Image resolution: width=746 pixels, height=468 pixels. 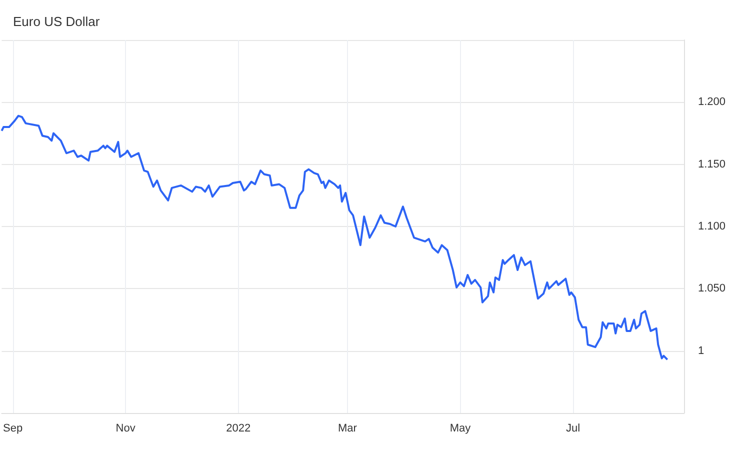 I want to click on x-tick-label: 2022, so click(x=238, y=428).